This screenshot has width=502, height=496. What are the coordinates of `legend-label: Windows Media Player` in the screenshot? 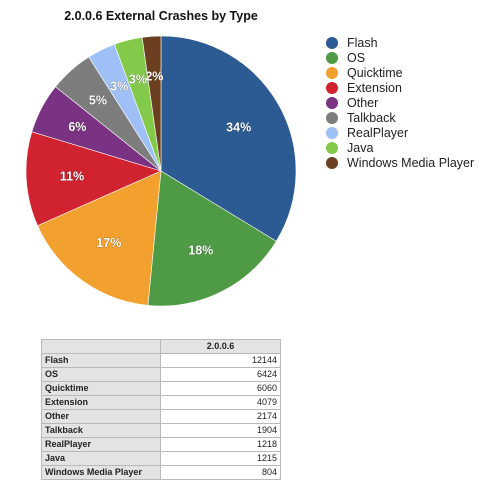 It's located at (411, 162).